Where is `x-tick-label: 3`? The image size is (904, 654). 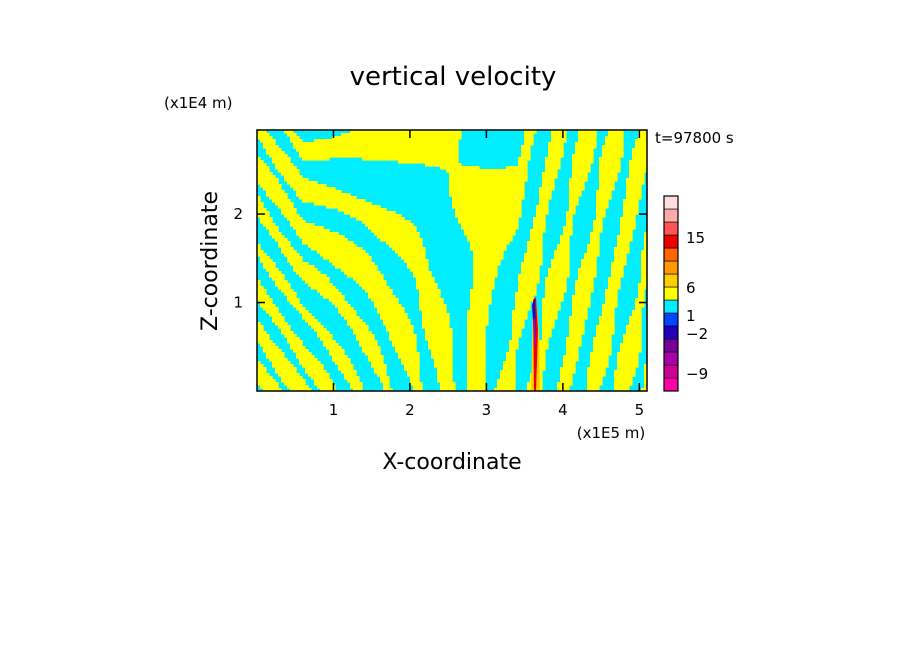 x-tick-label: 3 is located at coordinates (487, 410).